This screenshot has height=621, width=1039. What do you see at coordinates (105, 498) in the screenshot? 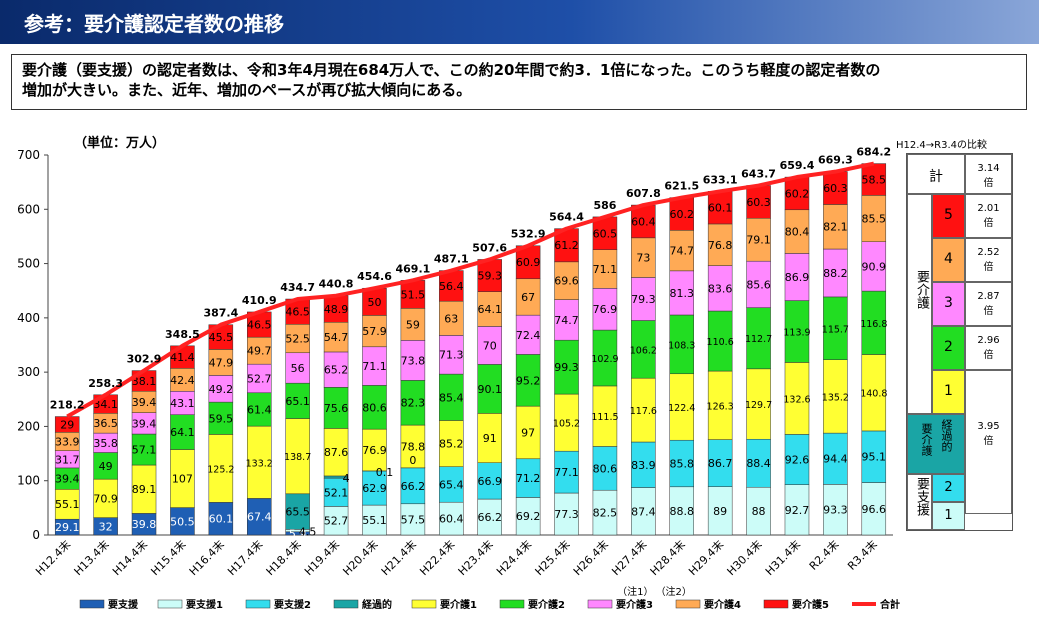
I see `data-label: 70.9` at bounding box center [105, 498].